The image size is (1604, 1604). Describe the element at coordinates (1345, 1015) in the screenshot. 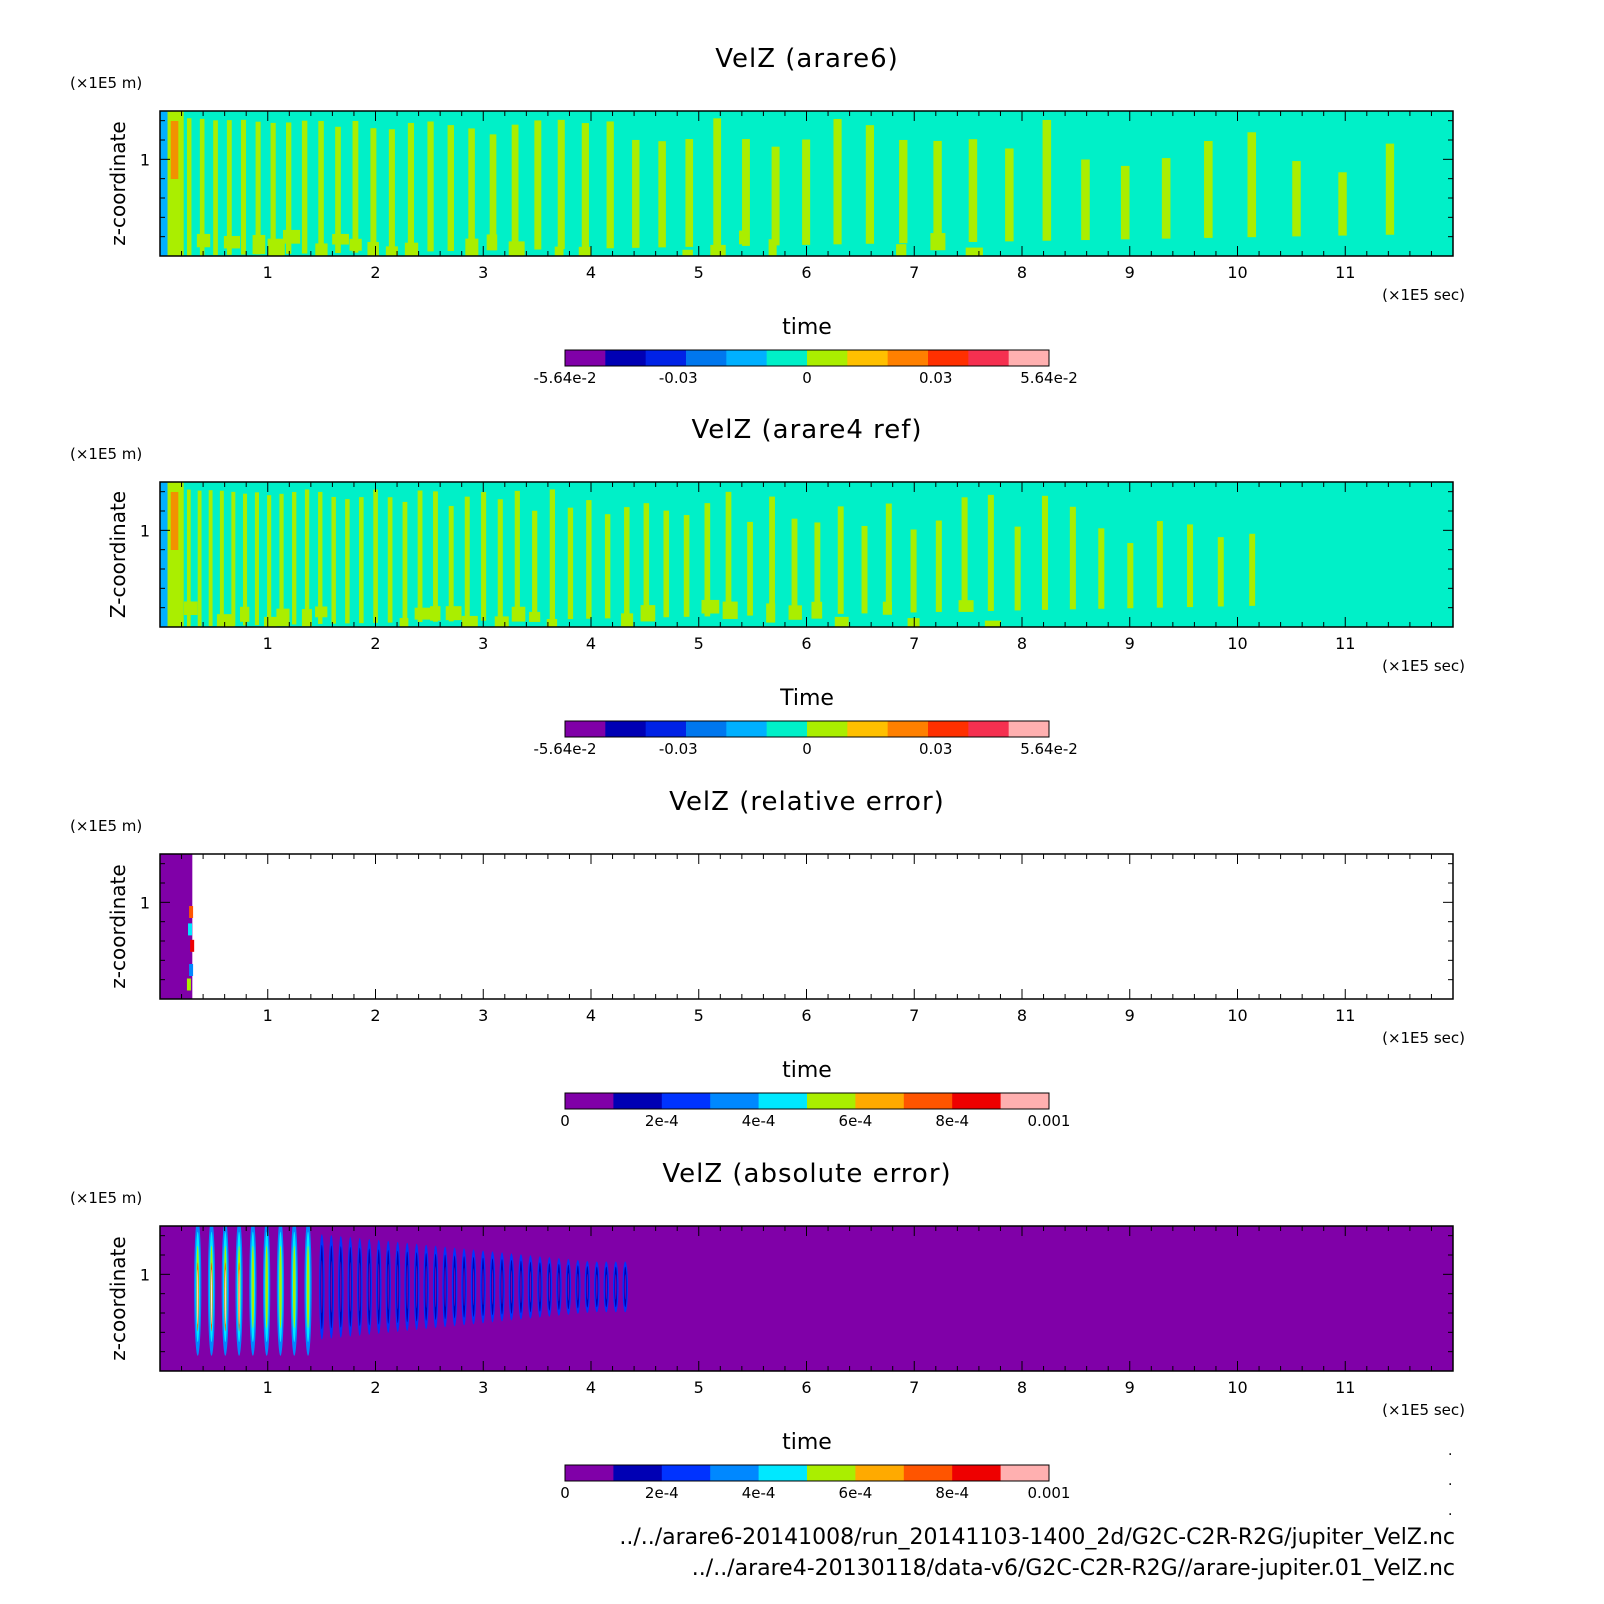

I see `x-tick-label: 11` at that location.